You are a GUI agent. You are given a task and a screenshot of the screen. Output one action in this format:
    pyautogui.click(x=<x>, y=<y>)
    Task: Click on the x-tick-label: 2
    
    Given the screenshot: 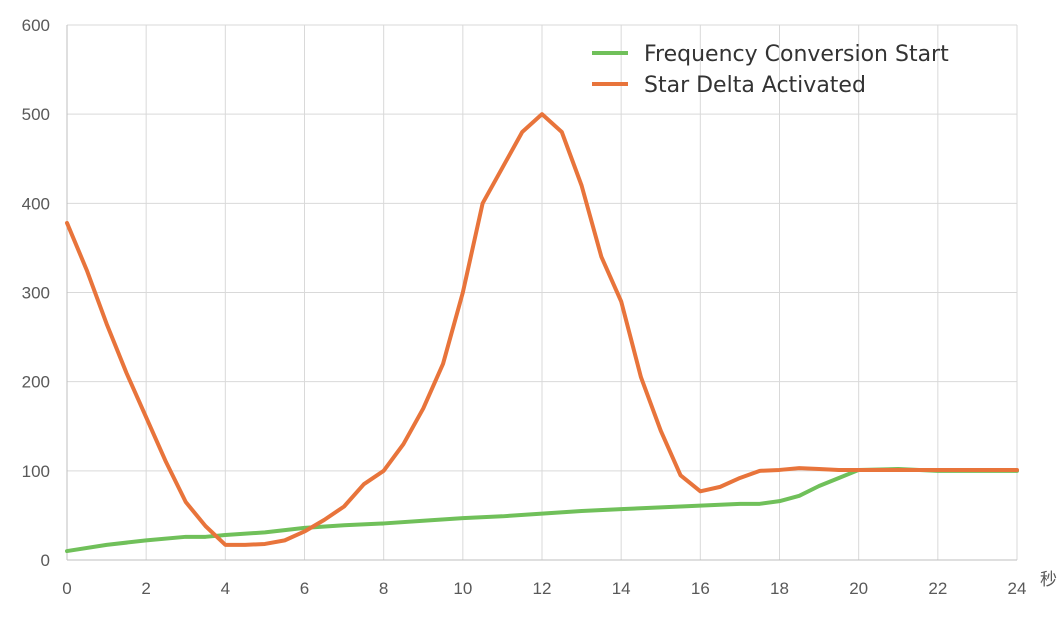 What is the action you would take?
    pyautogui.click(x=145, y=588)
    